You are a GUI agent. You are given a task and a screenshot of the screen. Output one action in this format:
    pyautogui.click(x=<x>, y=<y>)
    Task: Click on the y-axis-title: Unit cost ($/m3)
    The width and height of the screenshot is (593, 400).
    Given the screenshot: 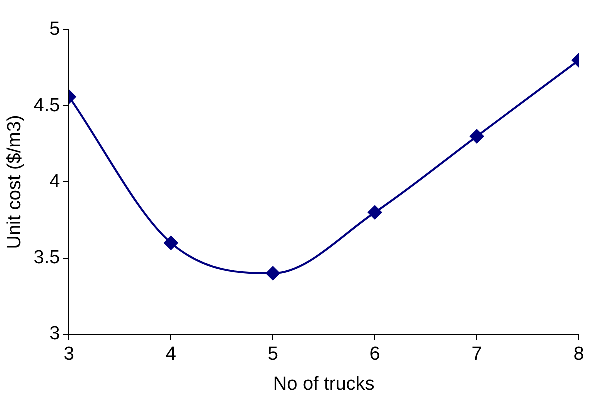 What is the action you would take?
    pyautogui.click(x=15, y=182)
    